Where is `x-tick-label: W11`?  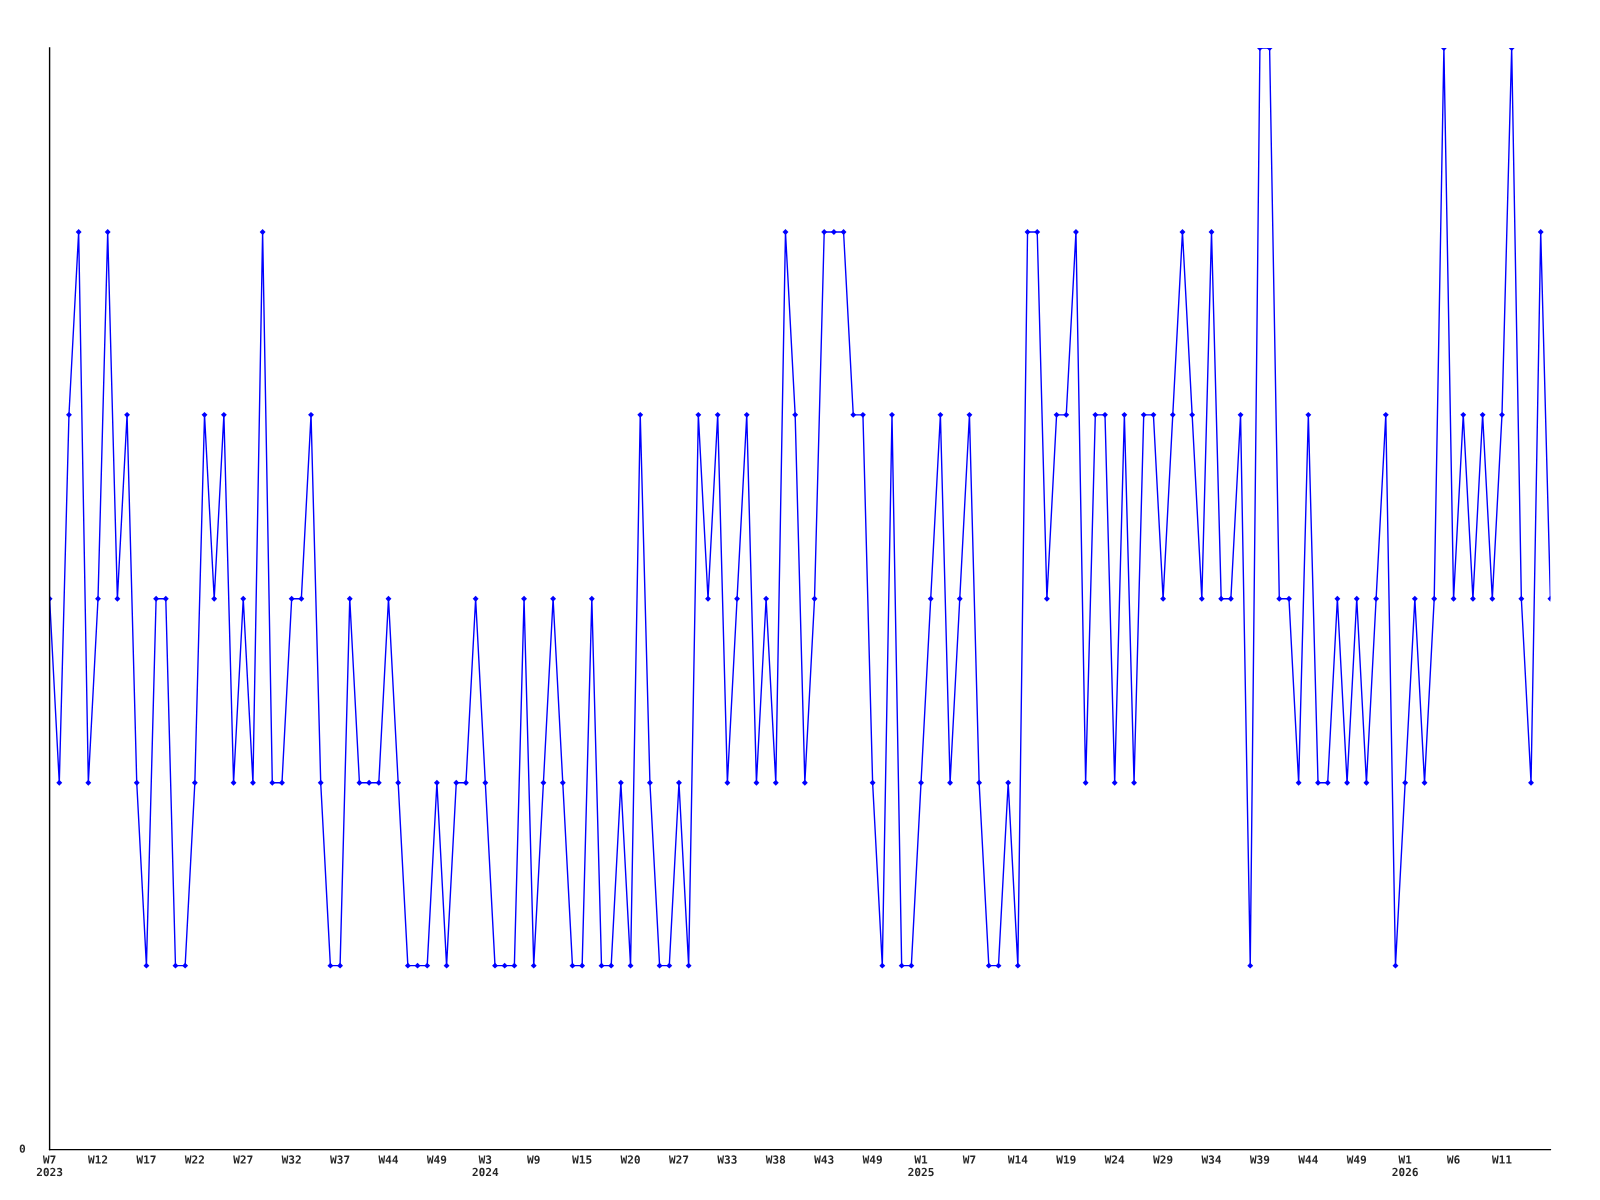 x-tick-label: W11 is located at coordinates (1501, 1159).